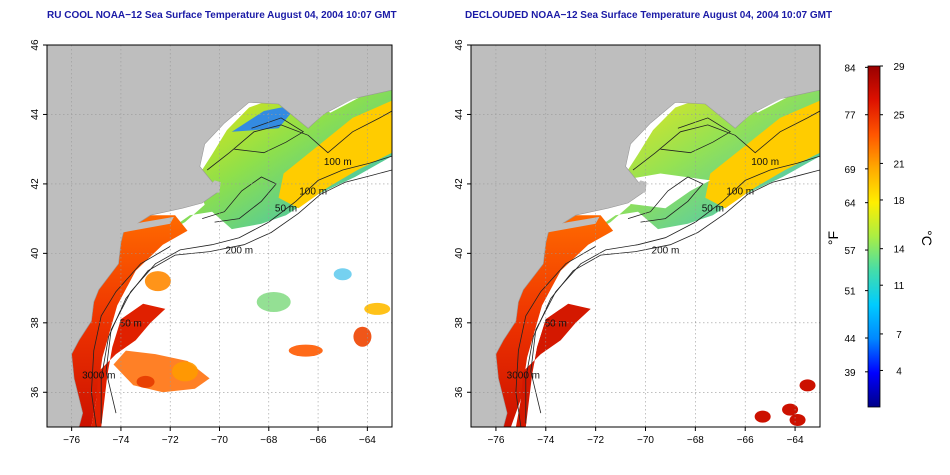 This screenshot has height=475, width=950. I want to click on sst-gulf-stream, so click(128, 365).